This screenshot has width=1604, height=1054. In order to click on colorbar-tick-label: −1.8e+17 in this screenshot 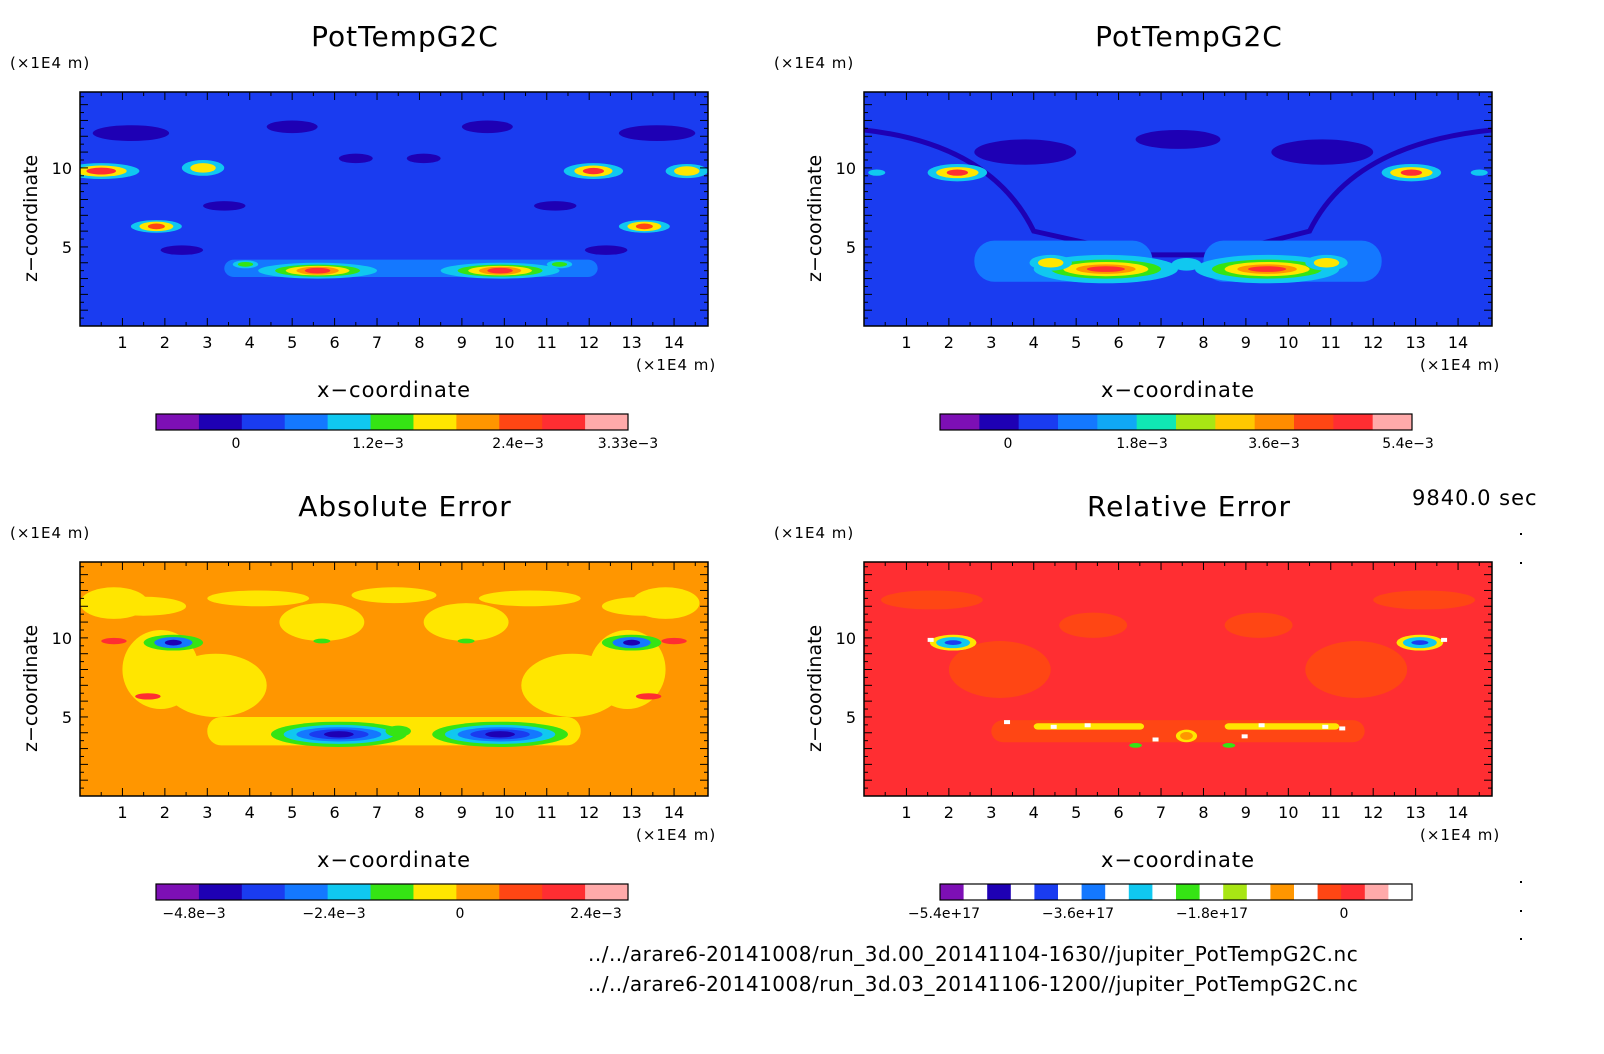, I will do `click(1212, 914)`.